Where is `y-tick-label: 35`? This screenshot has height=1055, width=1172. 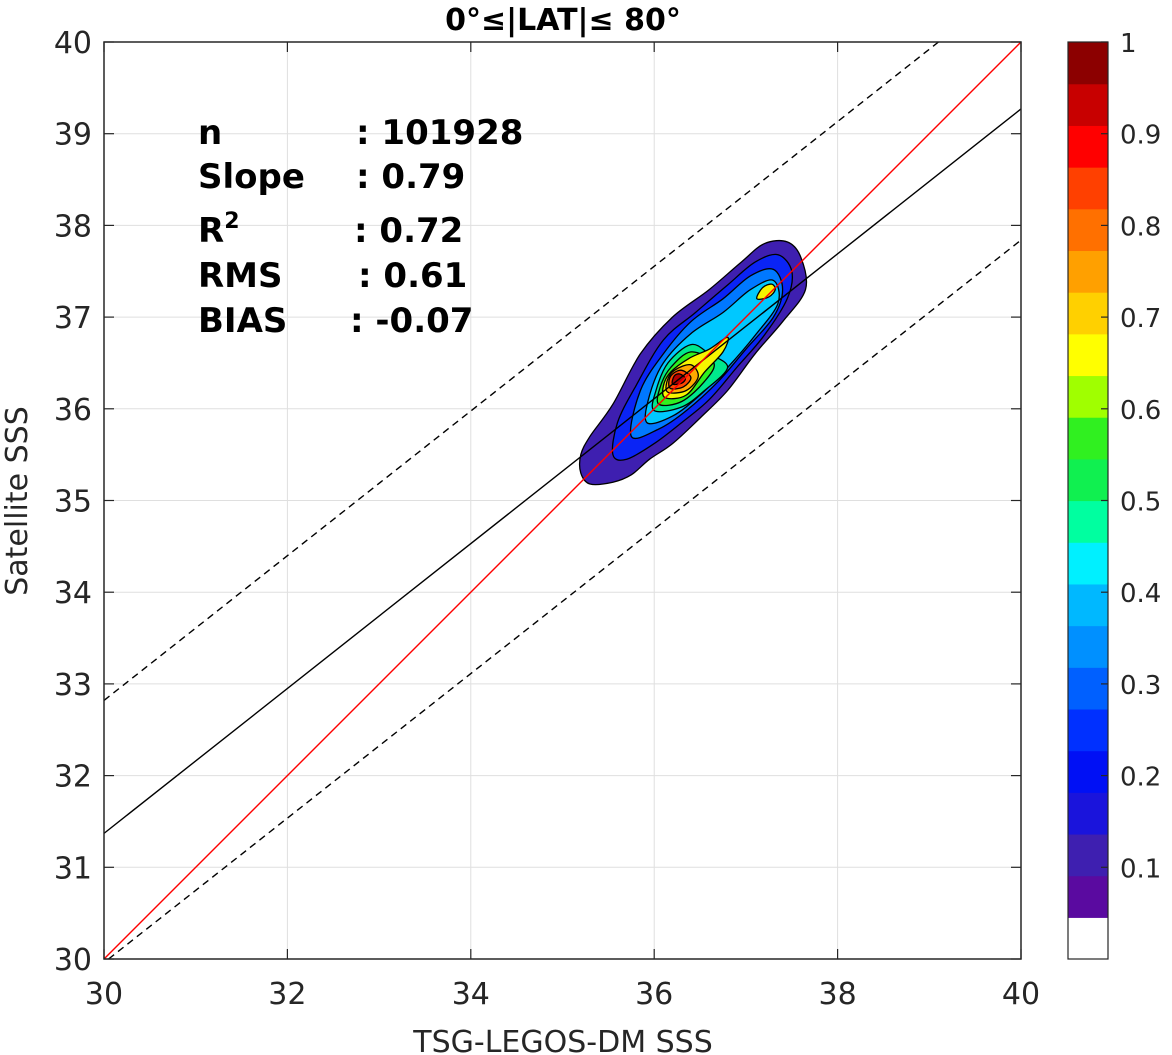
y-tick-label: 35 is located at coordinates (73, 502).